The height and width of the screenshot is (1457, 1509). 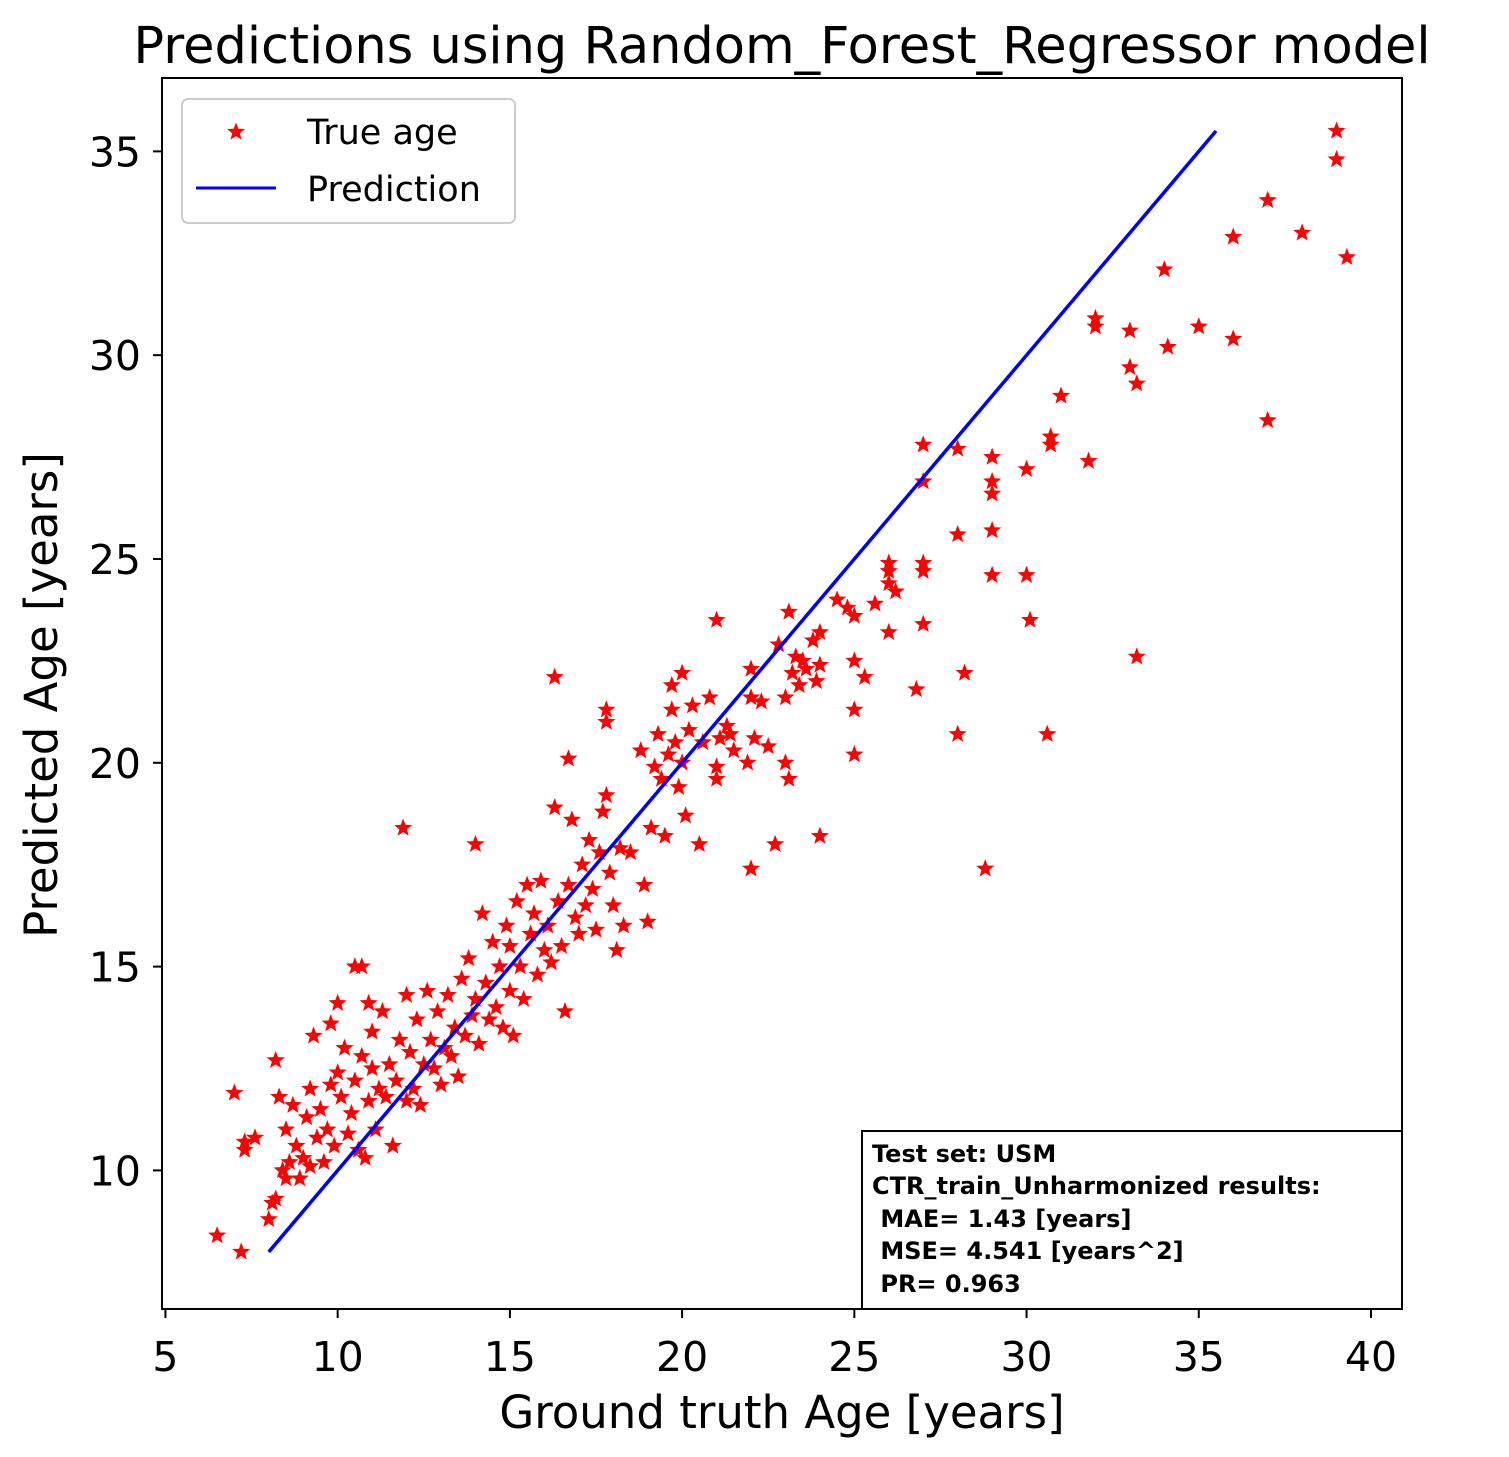 I want to click on legend-box, so click(x=348, y=161).